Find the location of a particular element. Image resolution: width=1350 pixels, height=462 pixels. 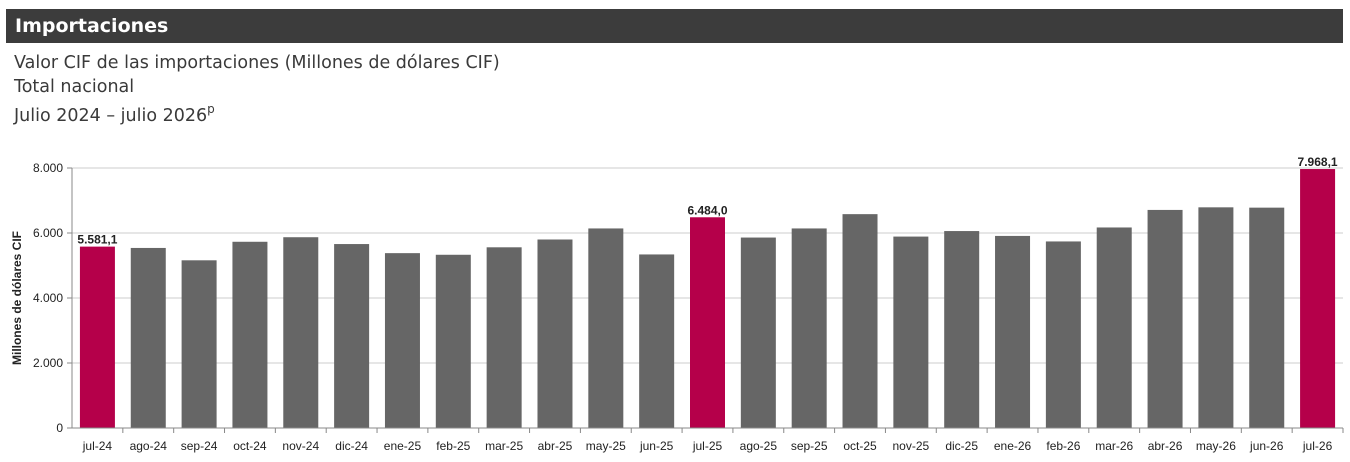

x-tick-label: mar-25 is located at coordinates (504, 446).